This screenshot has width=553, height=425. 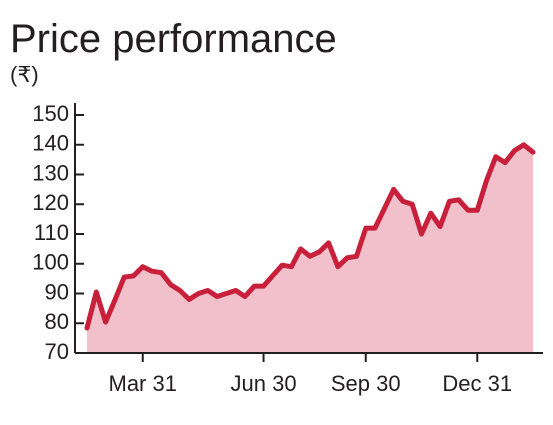 I want to click on chart-subtitle: (₹), so click(x=24, y=74).